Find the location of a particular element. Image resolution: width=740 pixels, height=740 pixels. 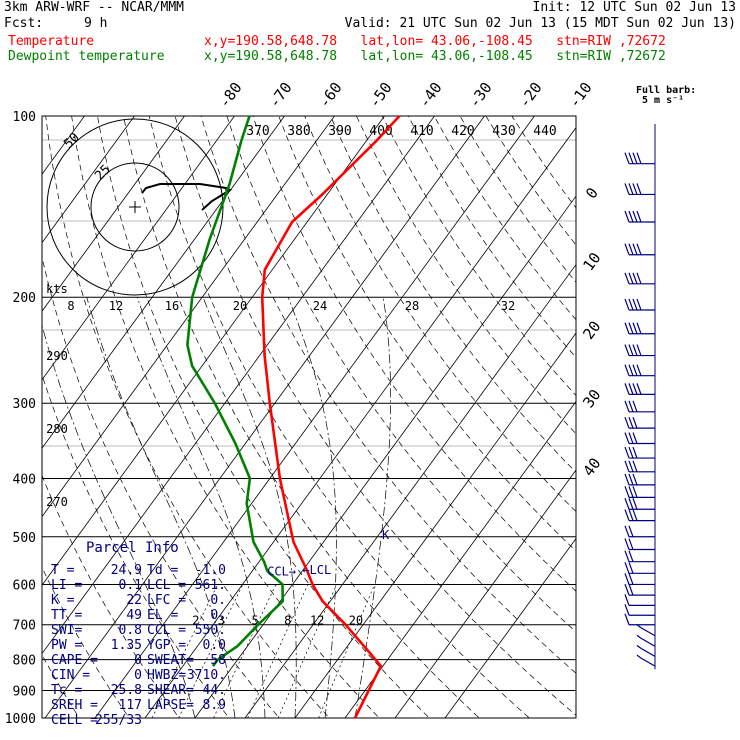

isotherm-label: -40 is located at coordinates (430, 95).